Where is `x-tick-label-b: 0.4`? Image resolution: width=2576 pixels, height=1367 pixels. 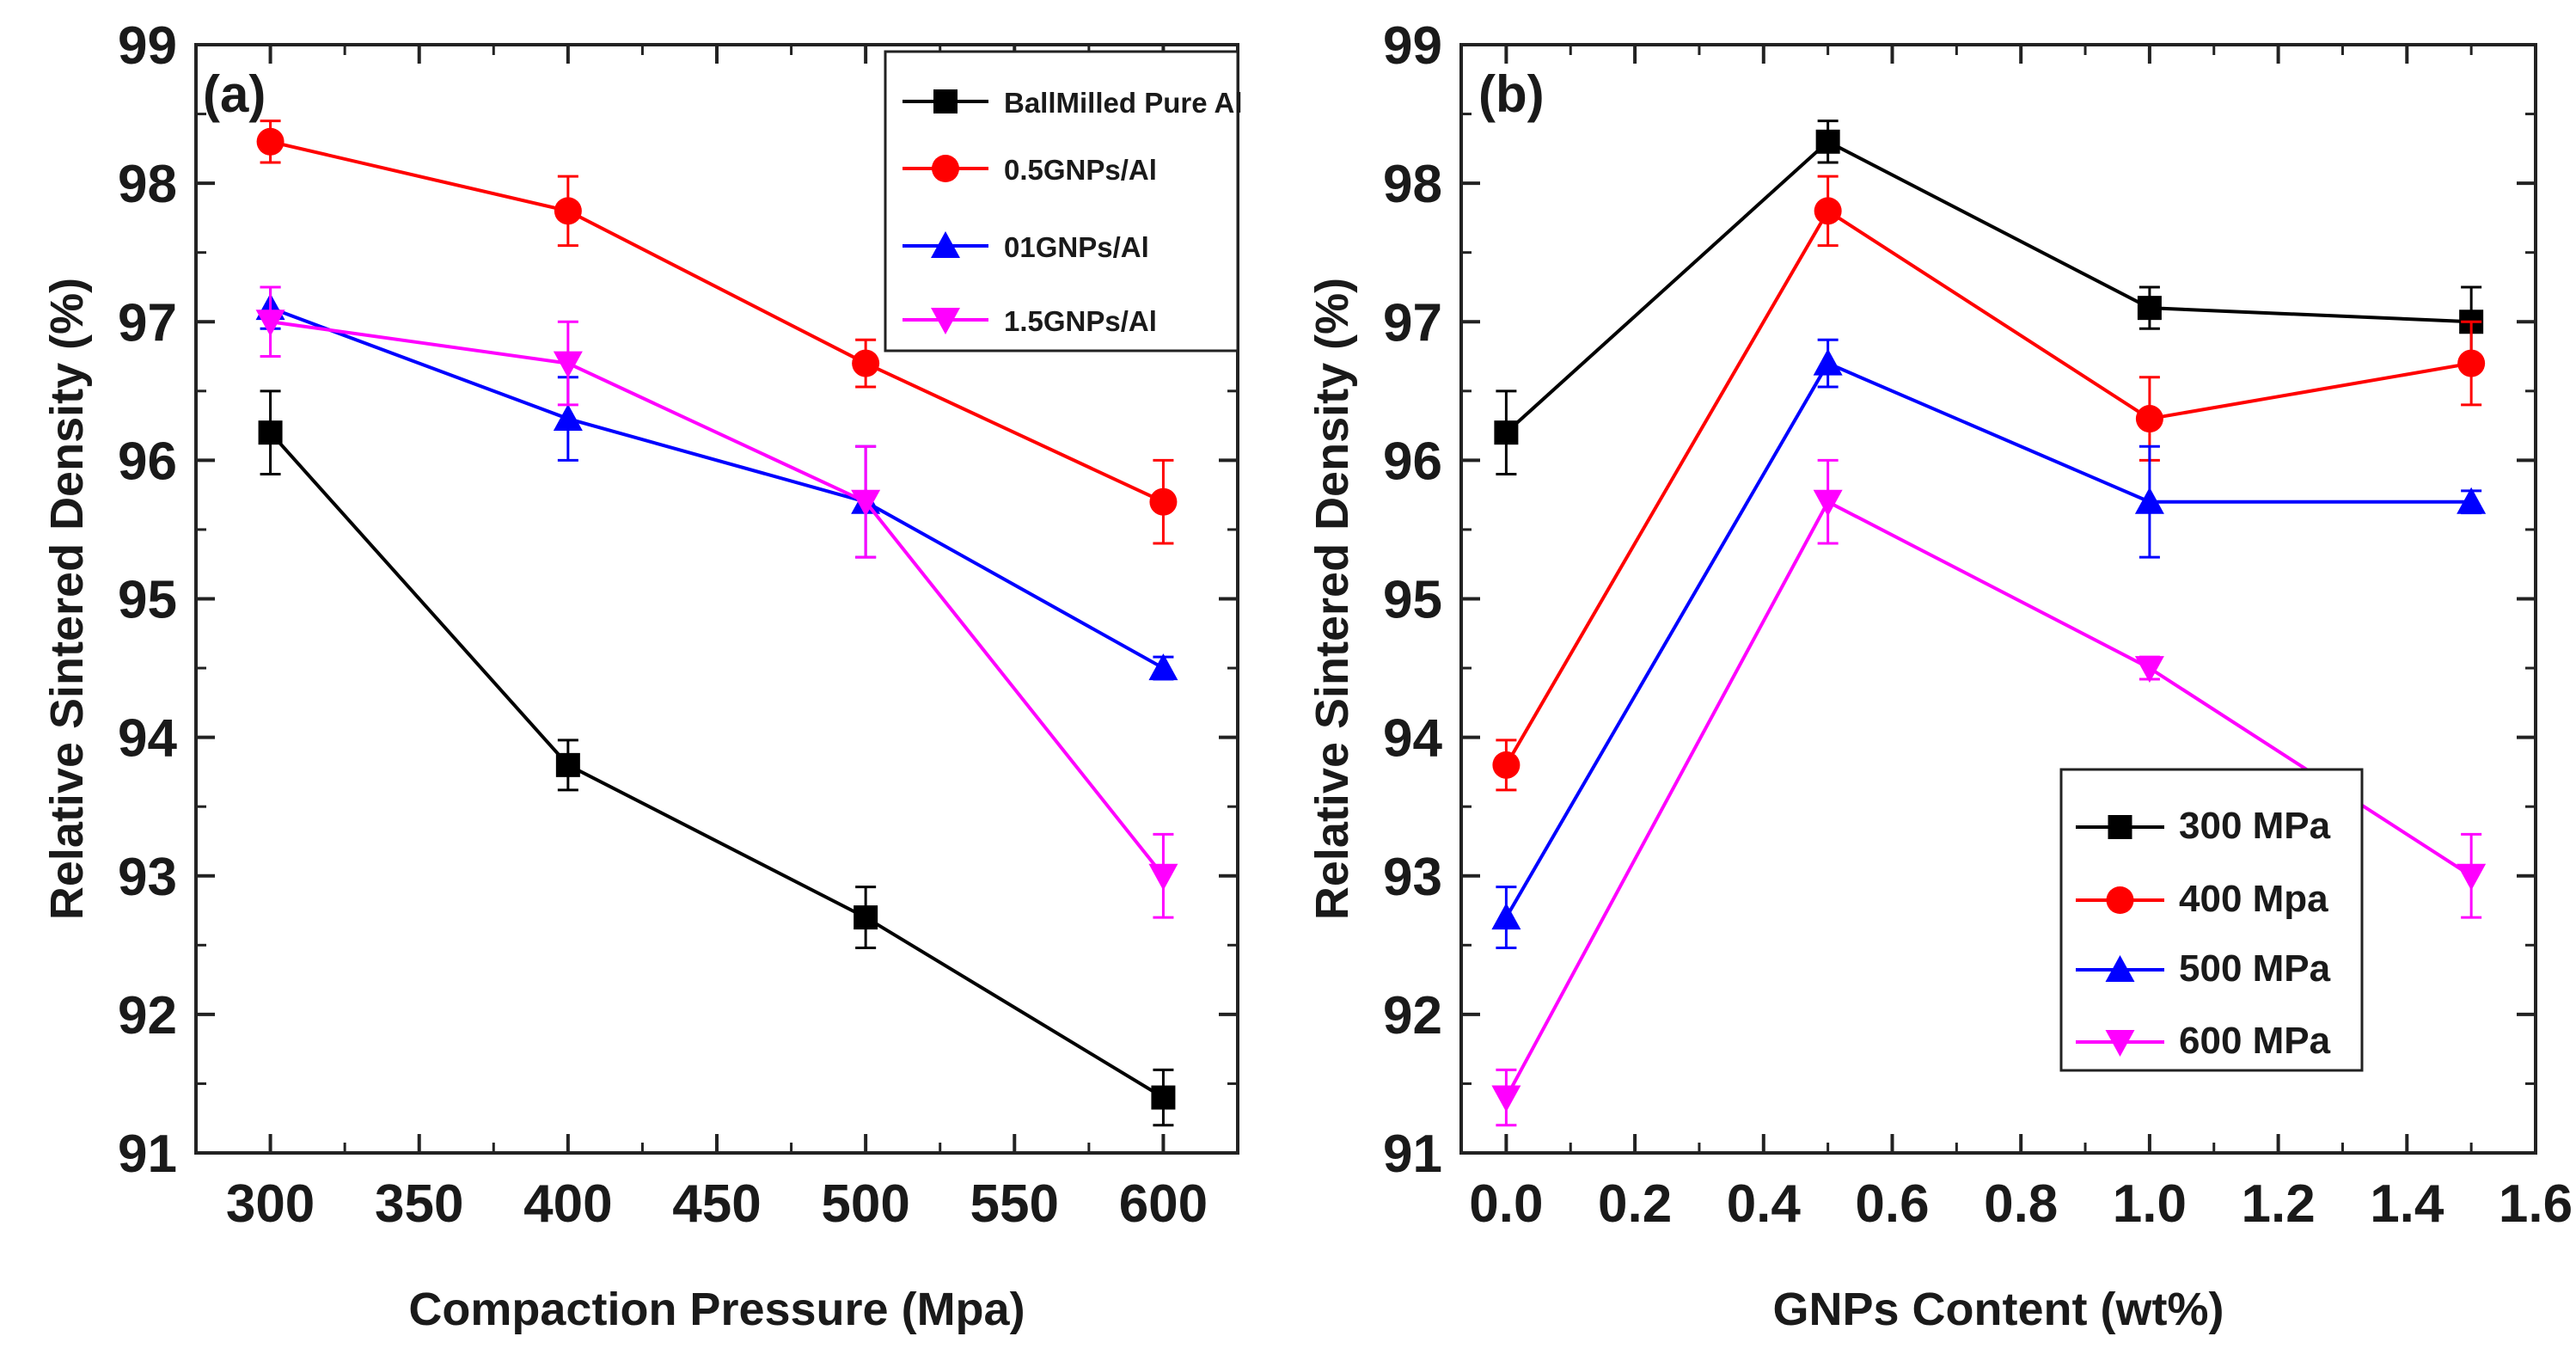 x-tick-label-b: 0.4 is located at coordinates (1764, 1204).